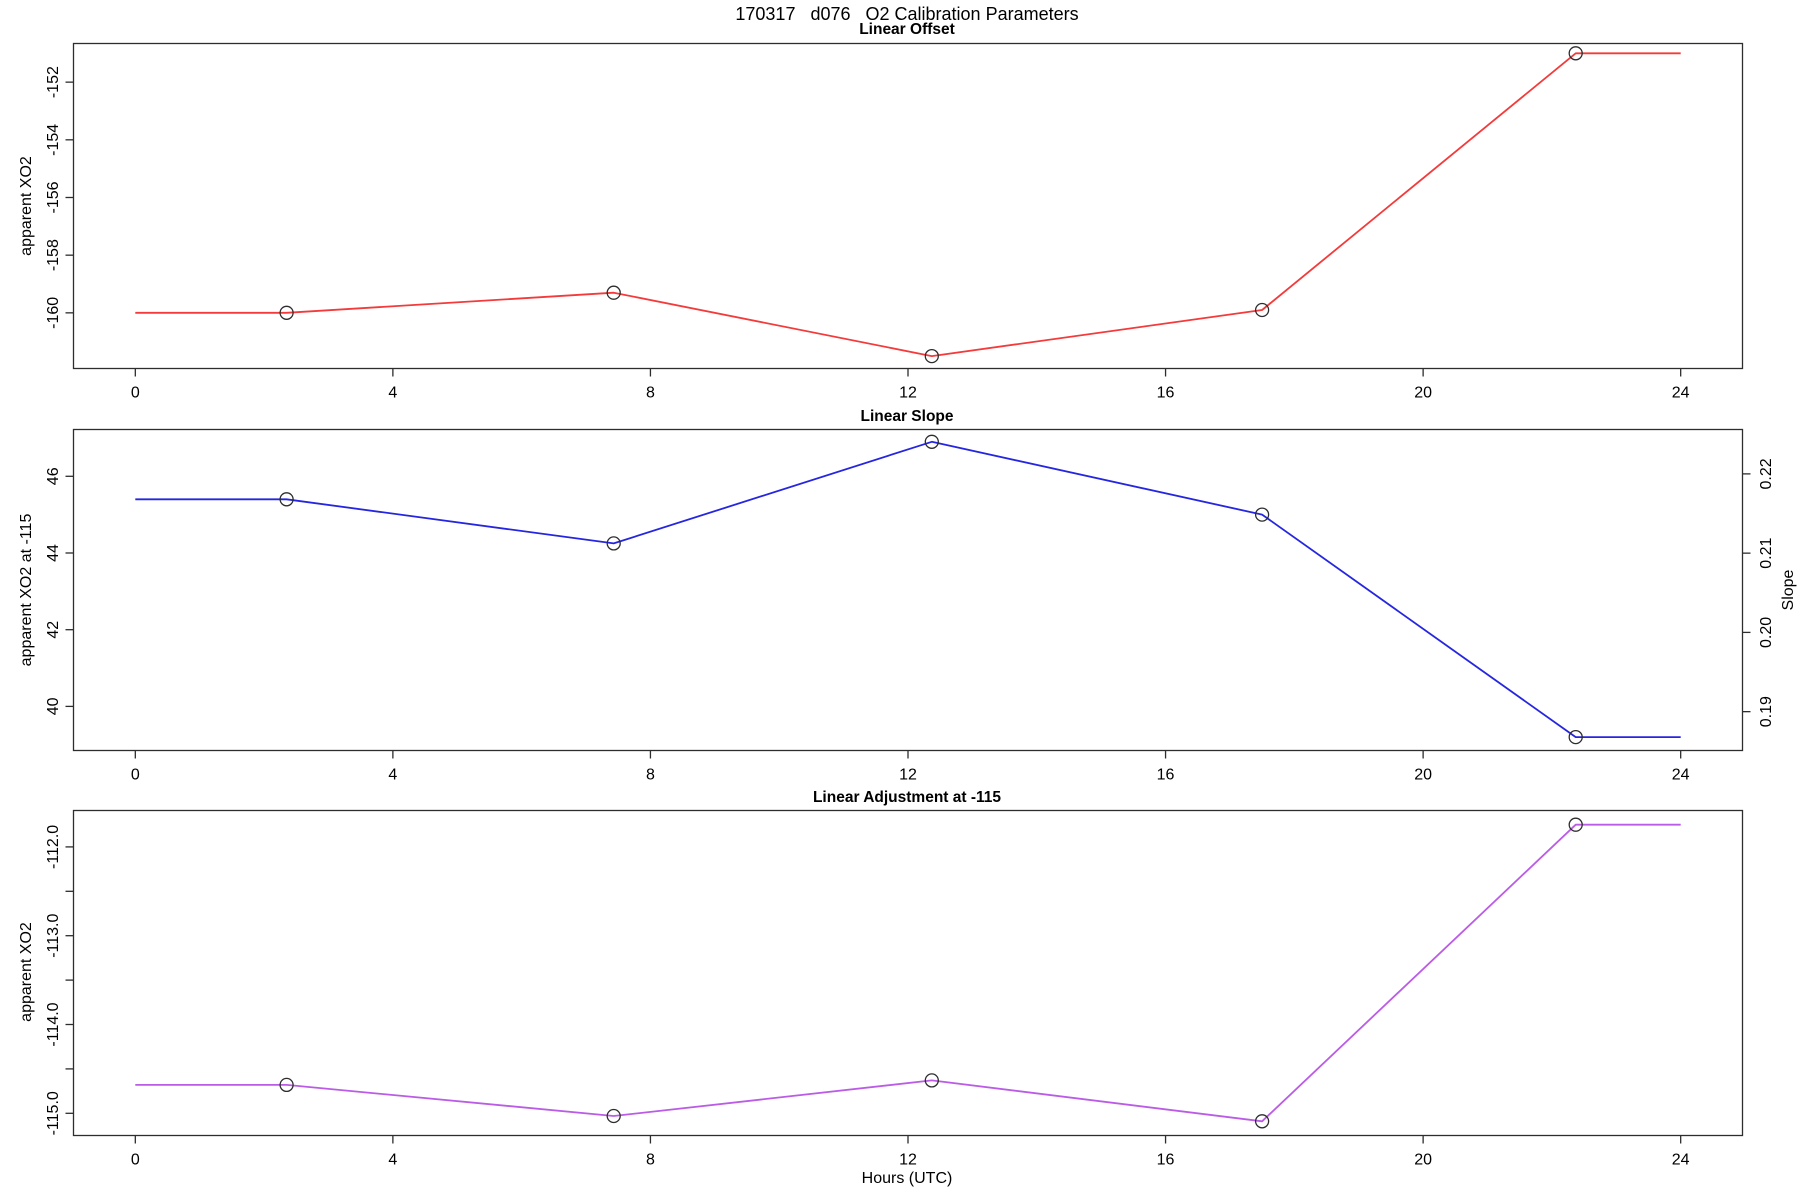 Image resolution: width=1800 pixels, height=1200 pixels. Describe the element at coordinates (53, 197) in the screenshot. I see `y-tick-label: -156` at that location.